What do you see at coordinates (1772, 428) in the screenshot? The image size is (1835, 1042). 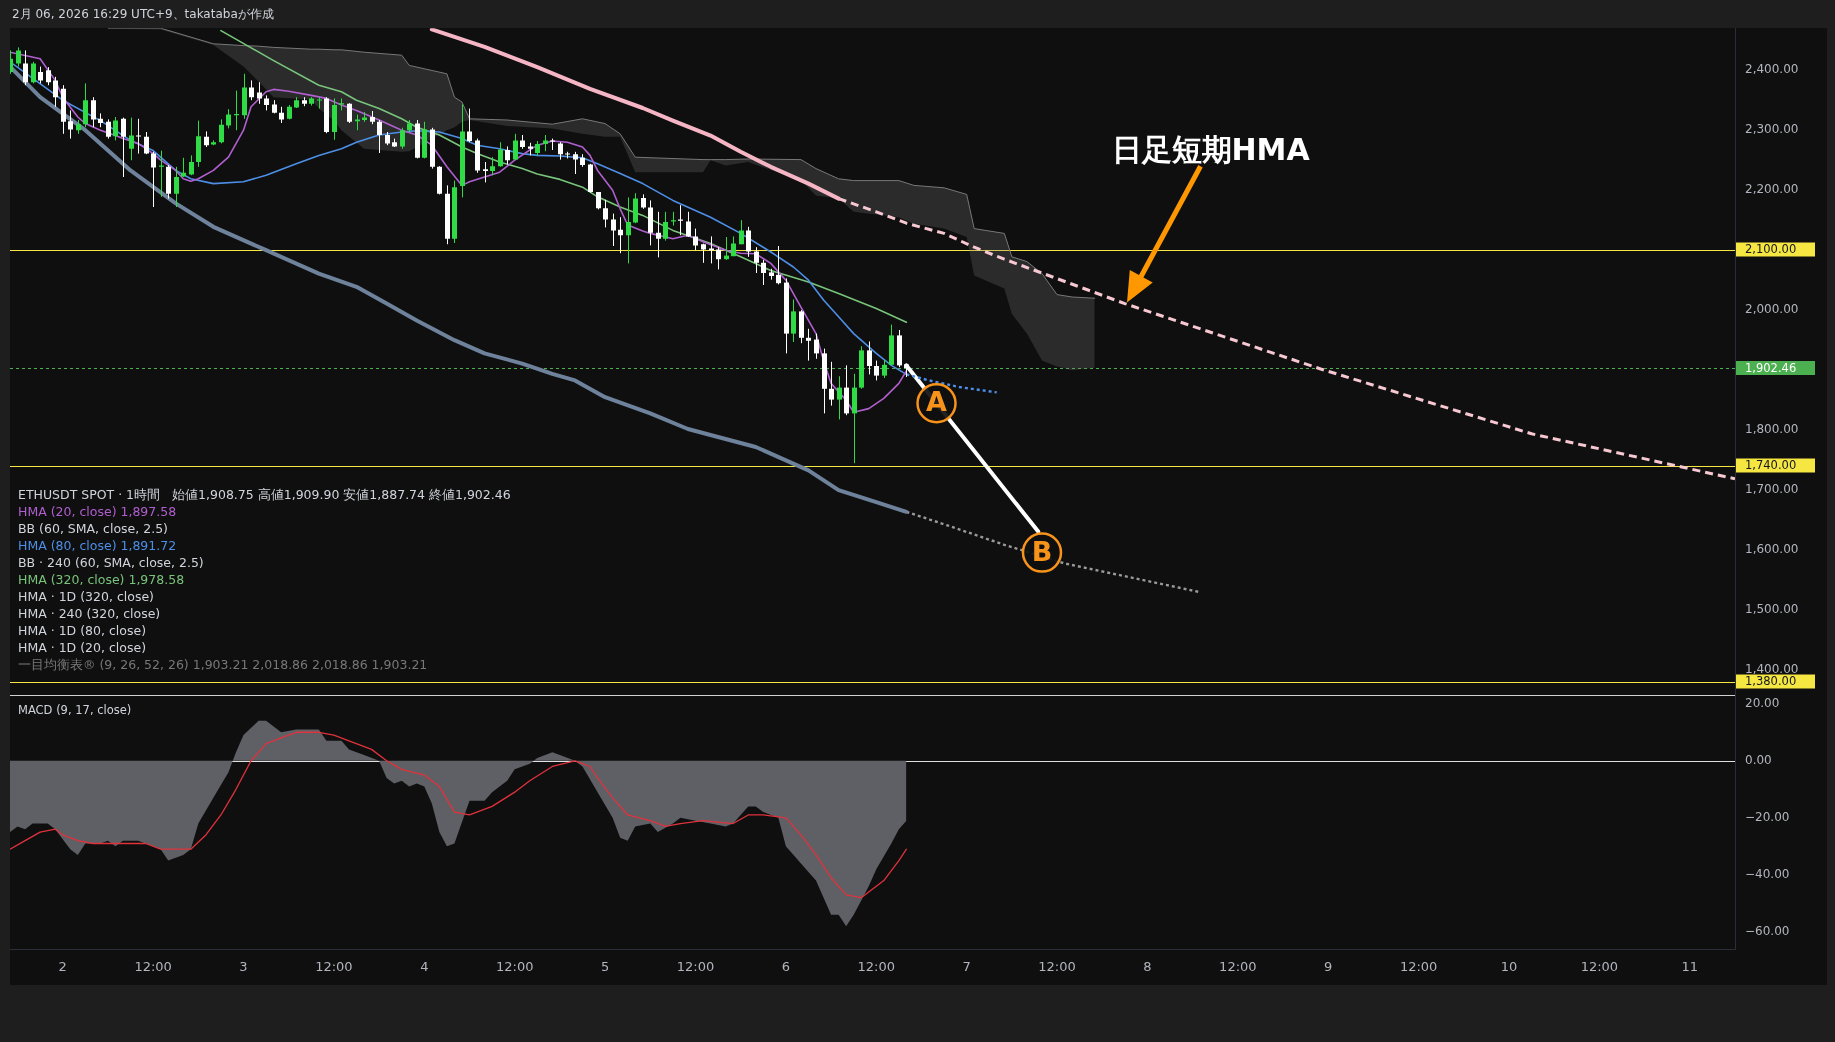 I see `y-tick-label: 1,800.00` at bounding box center [1772, 428].